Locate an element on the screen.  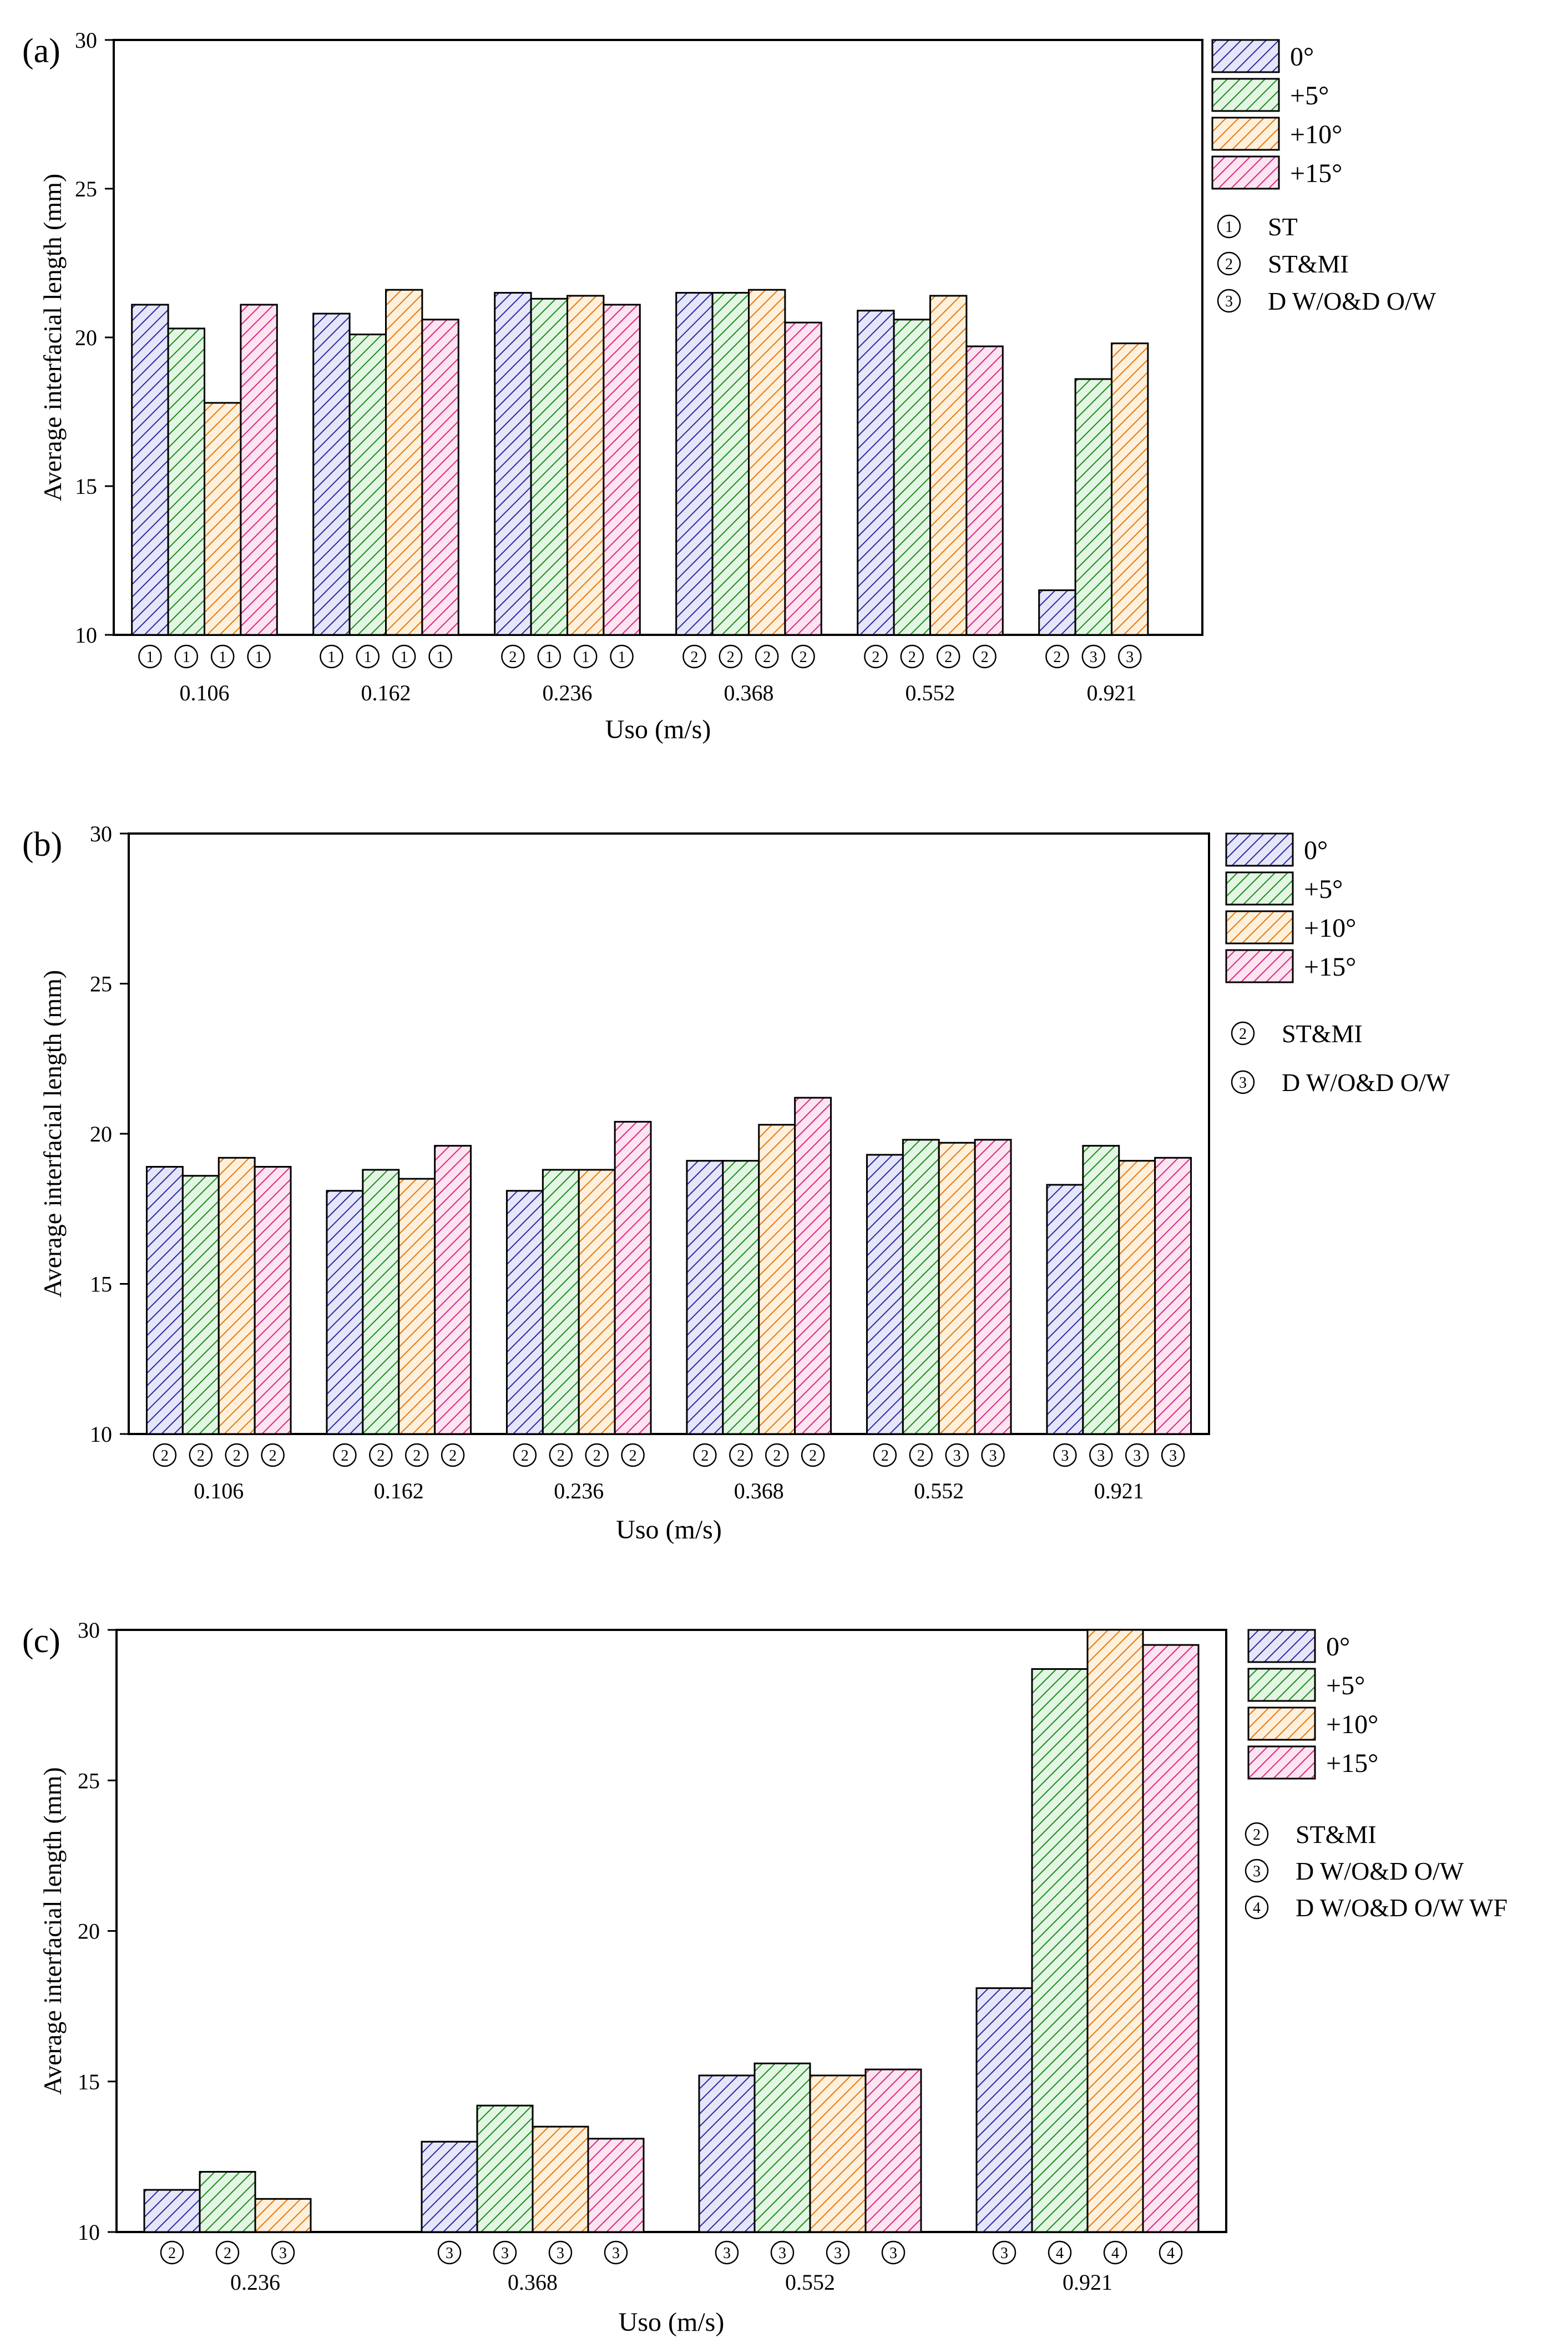
pattern-key-symbol: 1 is located at coordinates (1229, 226).